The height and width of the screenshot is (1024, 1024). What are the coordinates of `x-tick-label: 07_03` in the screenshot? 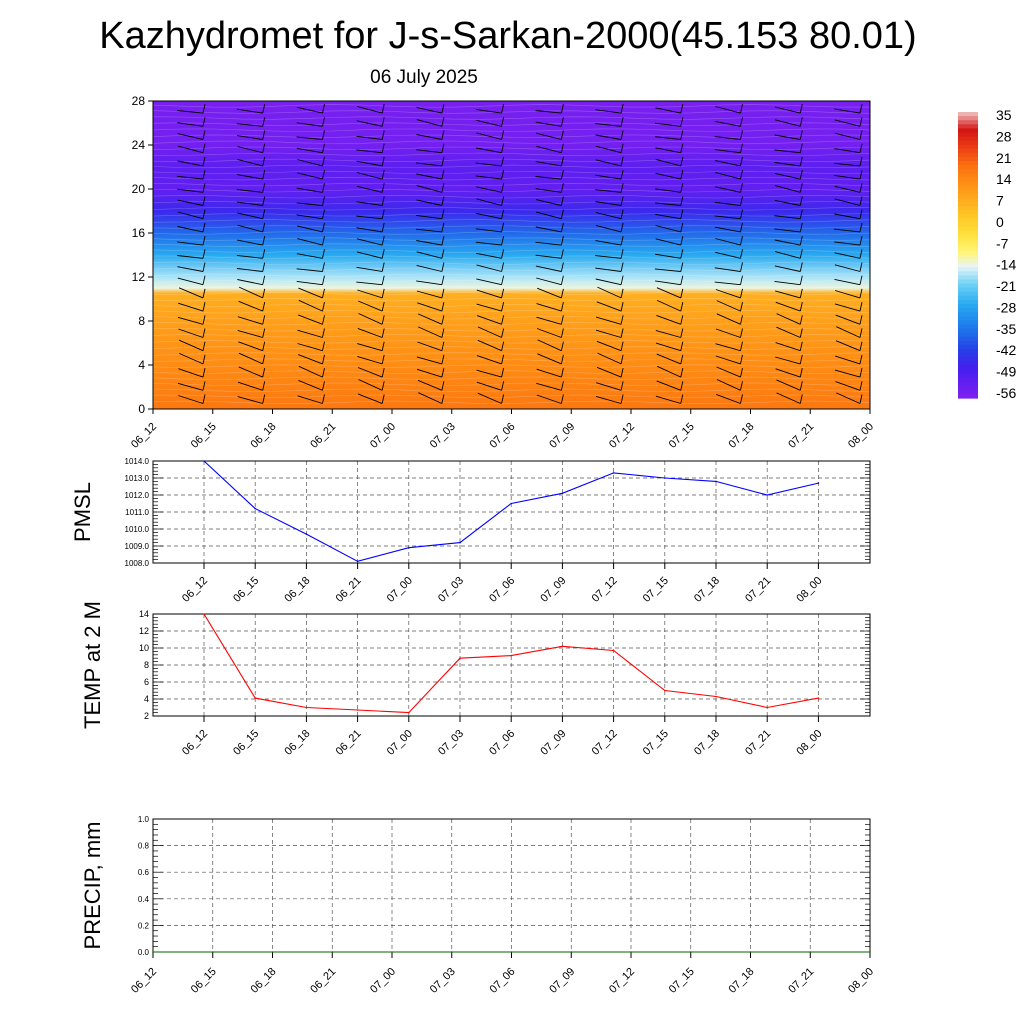 It's located at (451, 743).